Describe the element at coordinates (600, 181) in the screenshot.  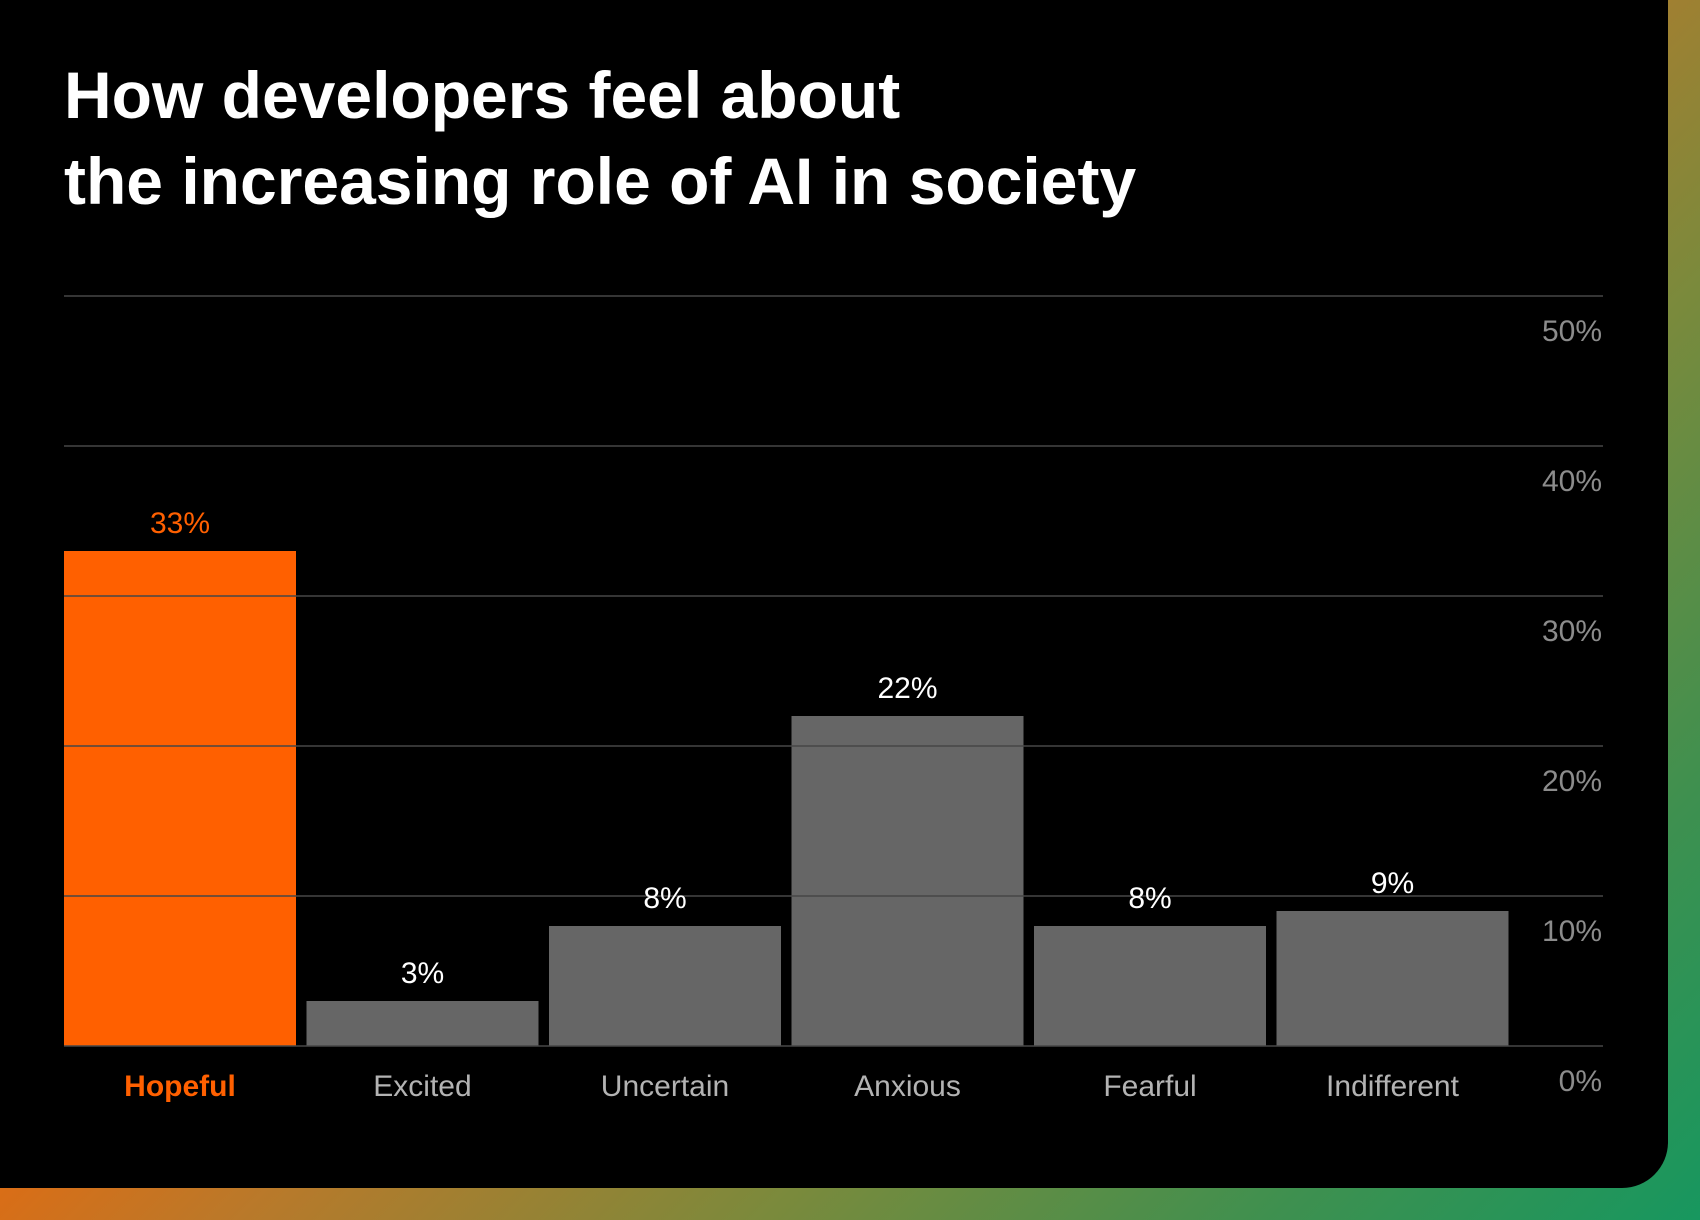
I see `chart-title-line-2: the increasing role of AI in society` at that location.